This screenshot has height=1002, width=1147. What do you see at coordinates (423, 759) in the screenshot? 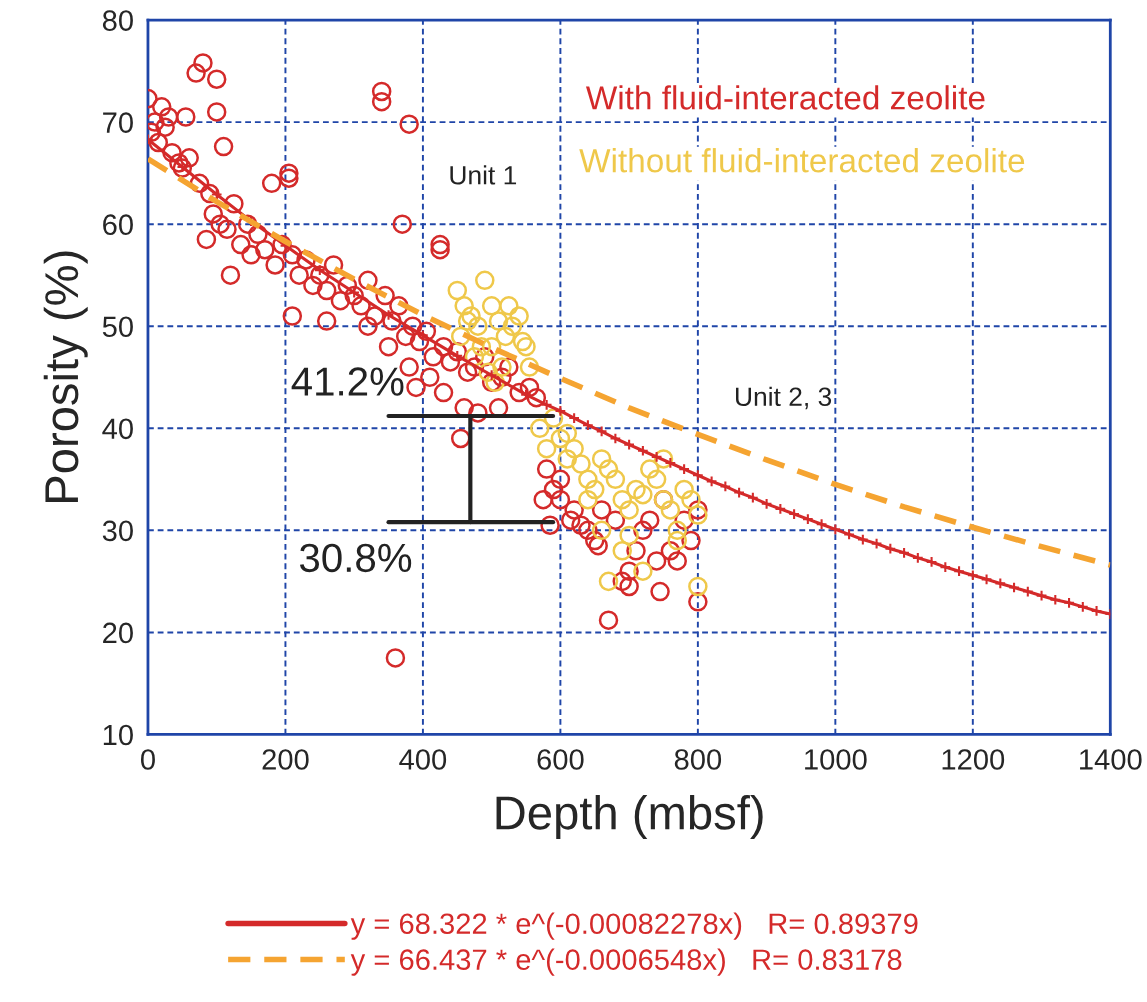
I see `x-tick-label: 400` at bounding box center [423, 759].